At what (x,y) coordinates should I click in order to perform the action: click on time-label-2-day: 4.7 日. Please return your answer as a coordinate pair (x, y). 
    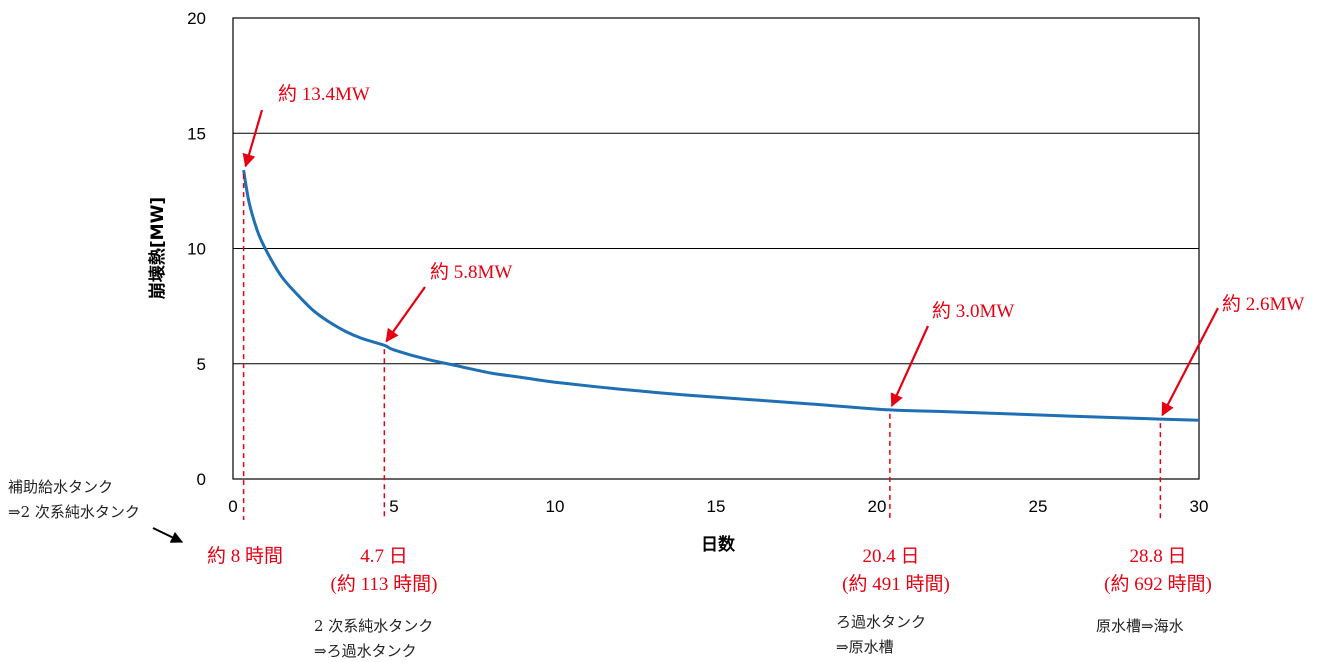
    Looking at the image, I should click on (384, 556).